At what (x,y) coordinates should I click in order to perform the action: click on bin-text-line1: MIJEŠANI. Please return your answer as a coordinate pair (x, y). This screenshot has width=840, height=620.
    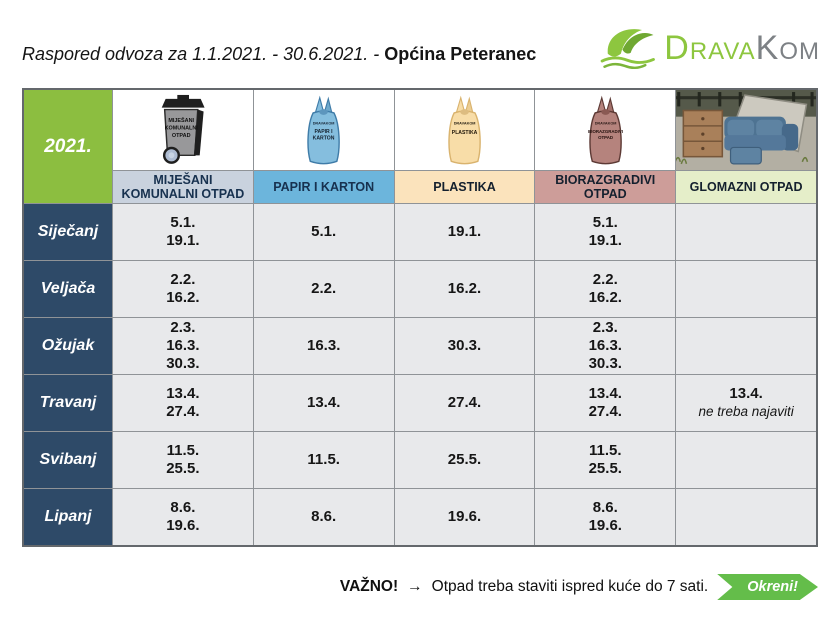
    Looking at the image, I should click on (181, 120).